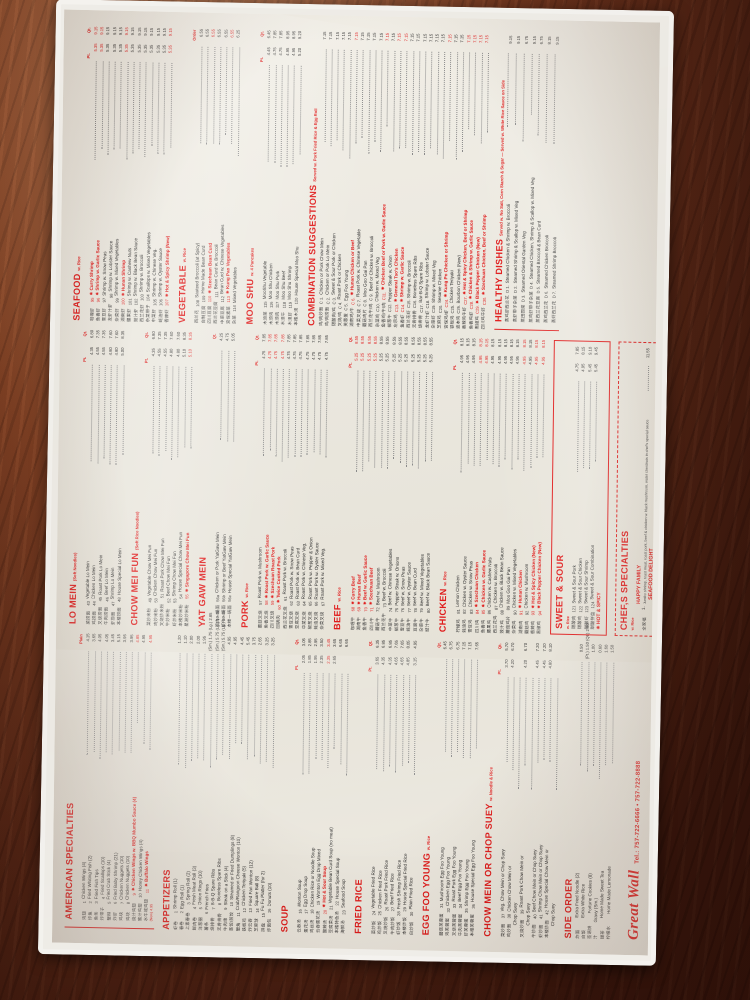 The image size is (750, 1000). Describe the element at coordinates (359, 302) in the screenshot. I see `item-number: C 7.` at that location.